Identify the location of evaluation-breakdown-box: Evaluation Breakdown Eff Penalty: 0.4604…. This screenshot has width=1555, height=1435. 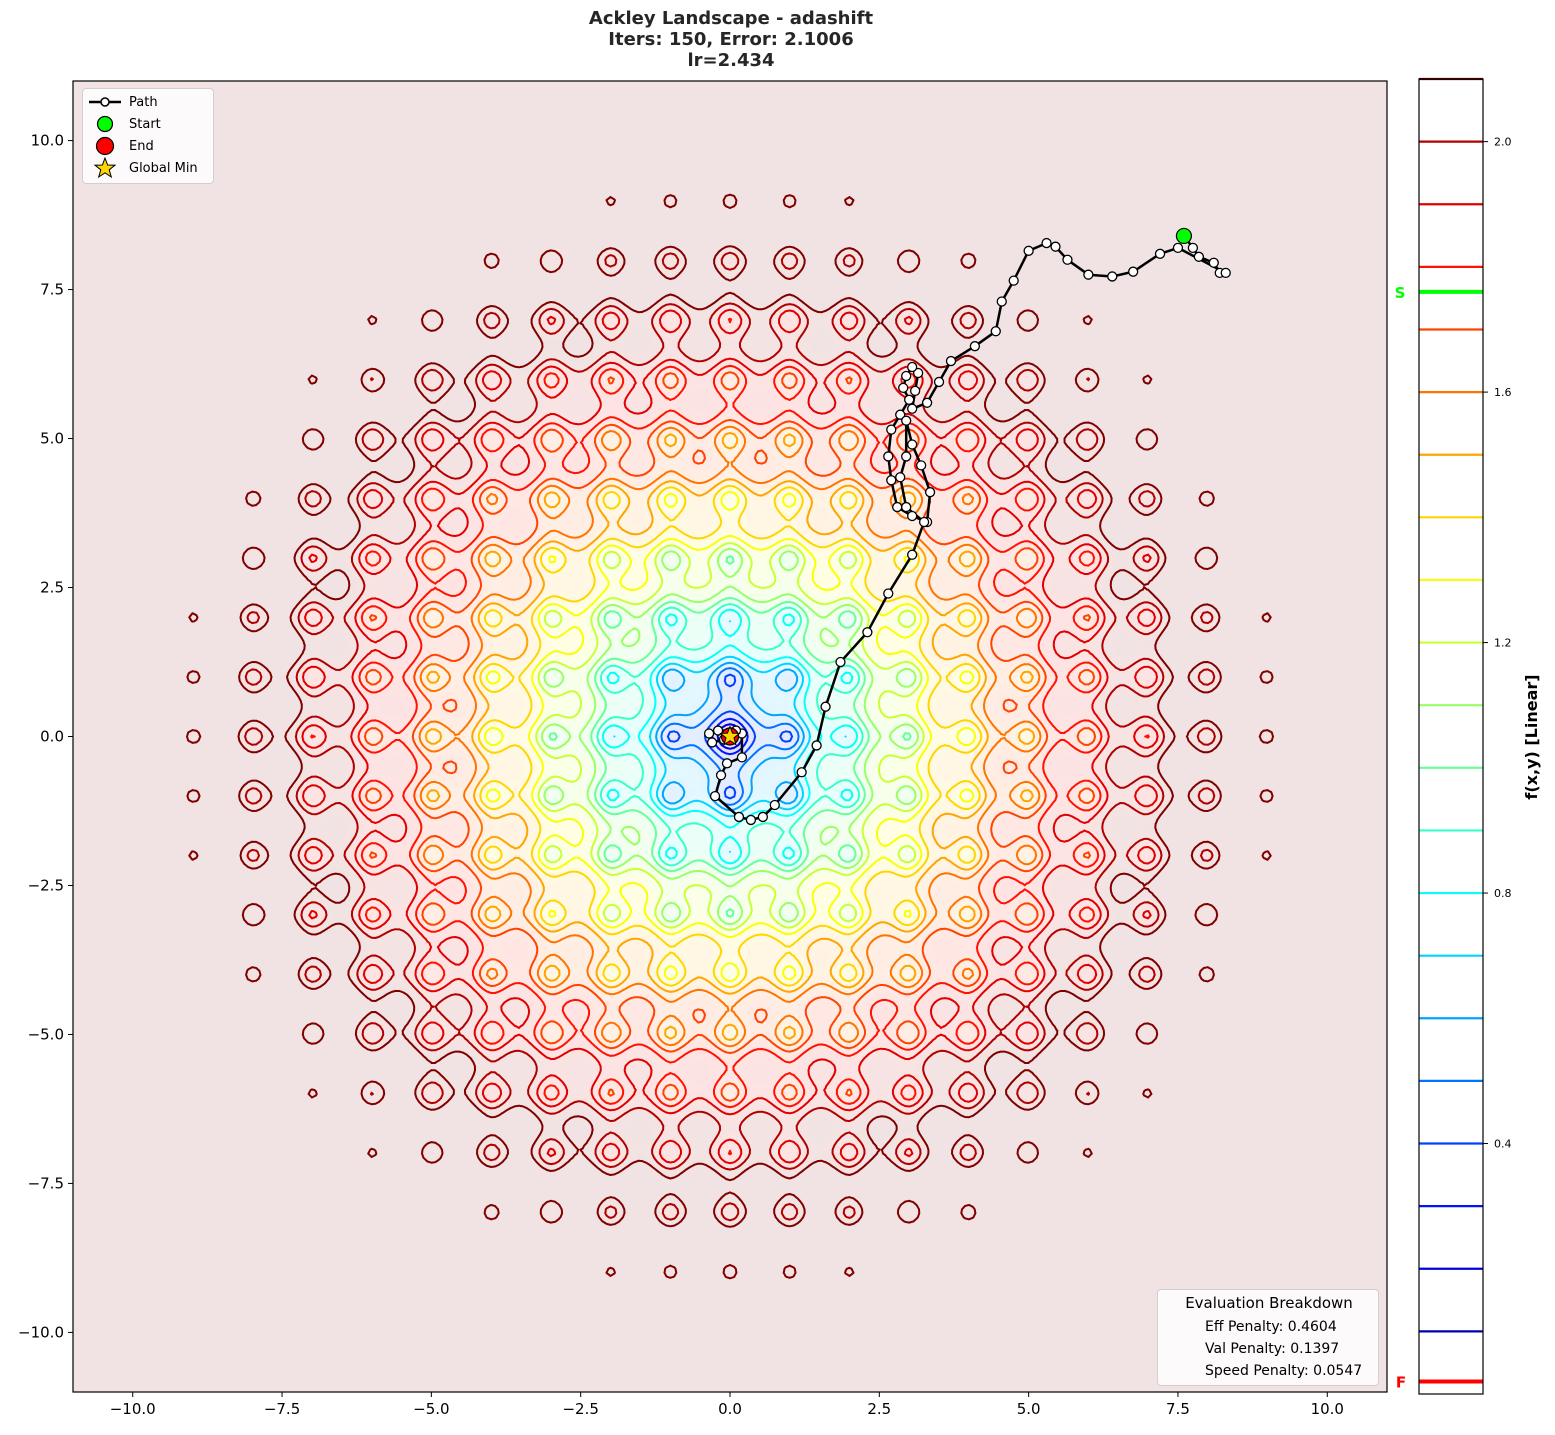
(1268, 1337).